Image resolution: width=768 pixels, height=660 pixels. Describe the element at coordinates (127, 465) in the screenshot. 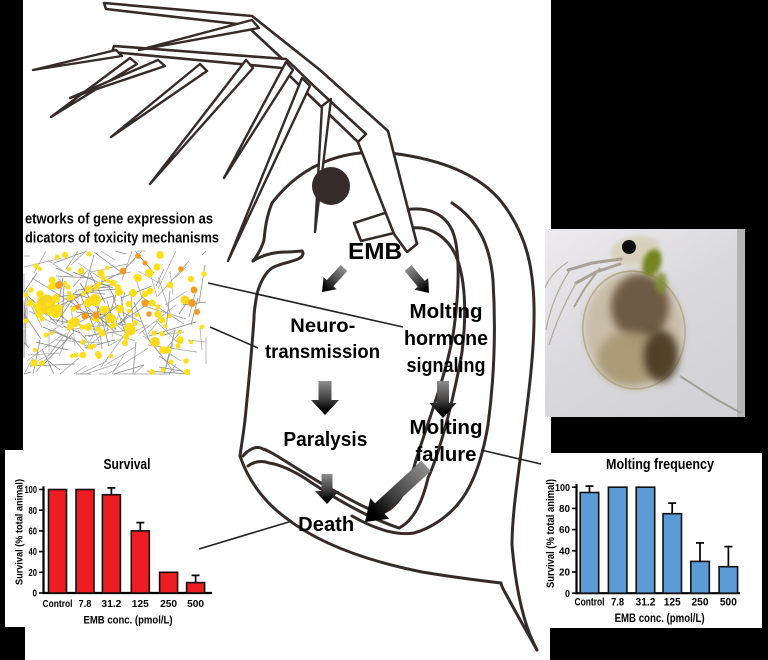

I see `svg-text: Survival` at that location.